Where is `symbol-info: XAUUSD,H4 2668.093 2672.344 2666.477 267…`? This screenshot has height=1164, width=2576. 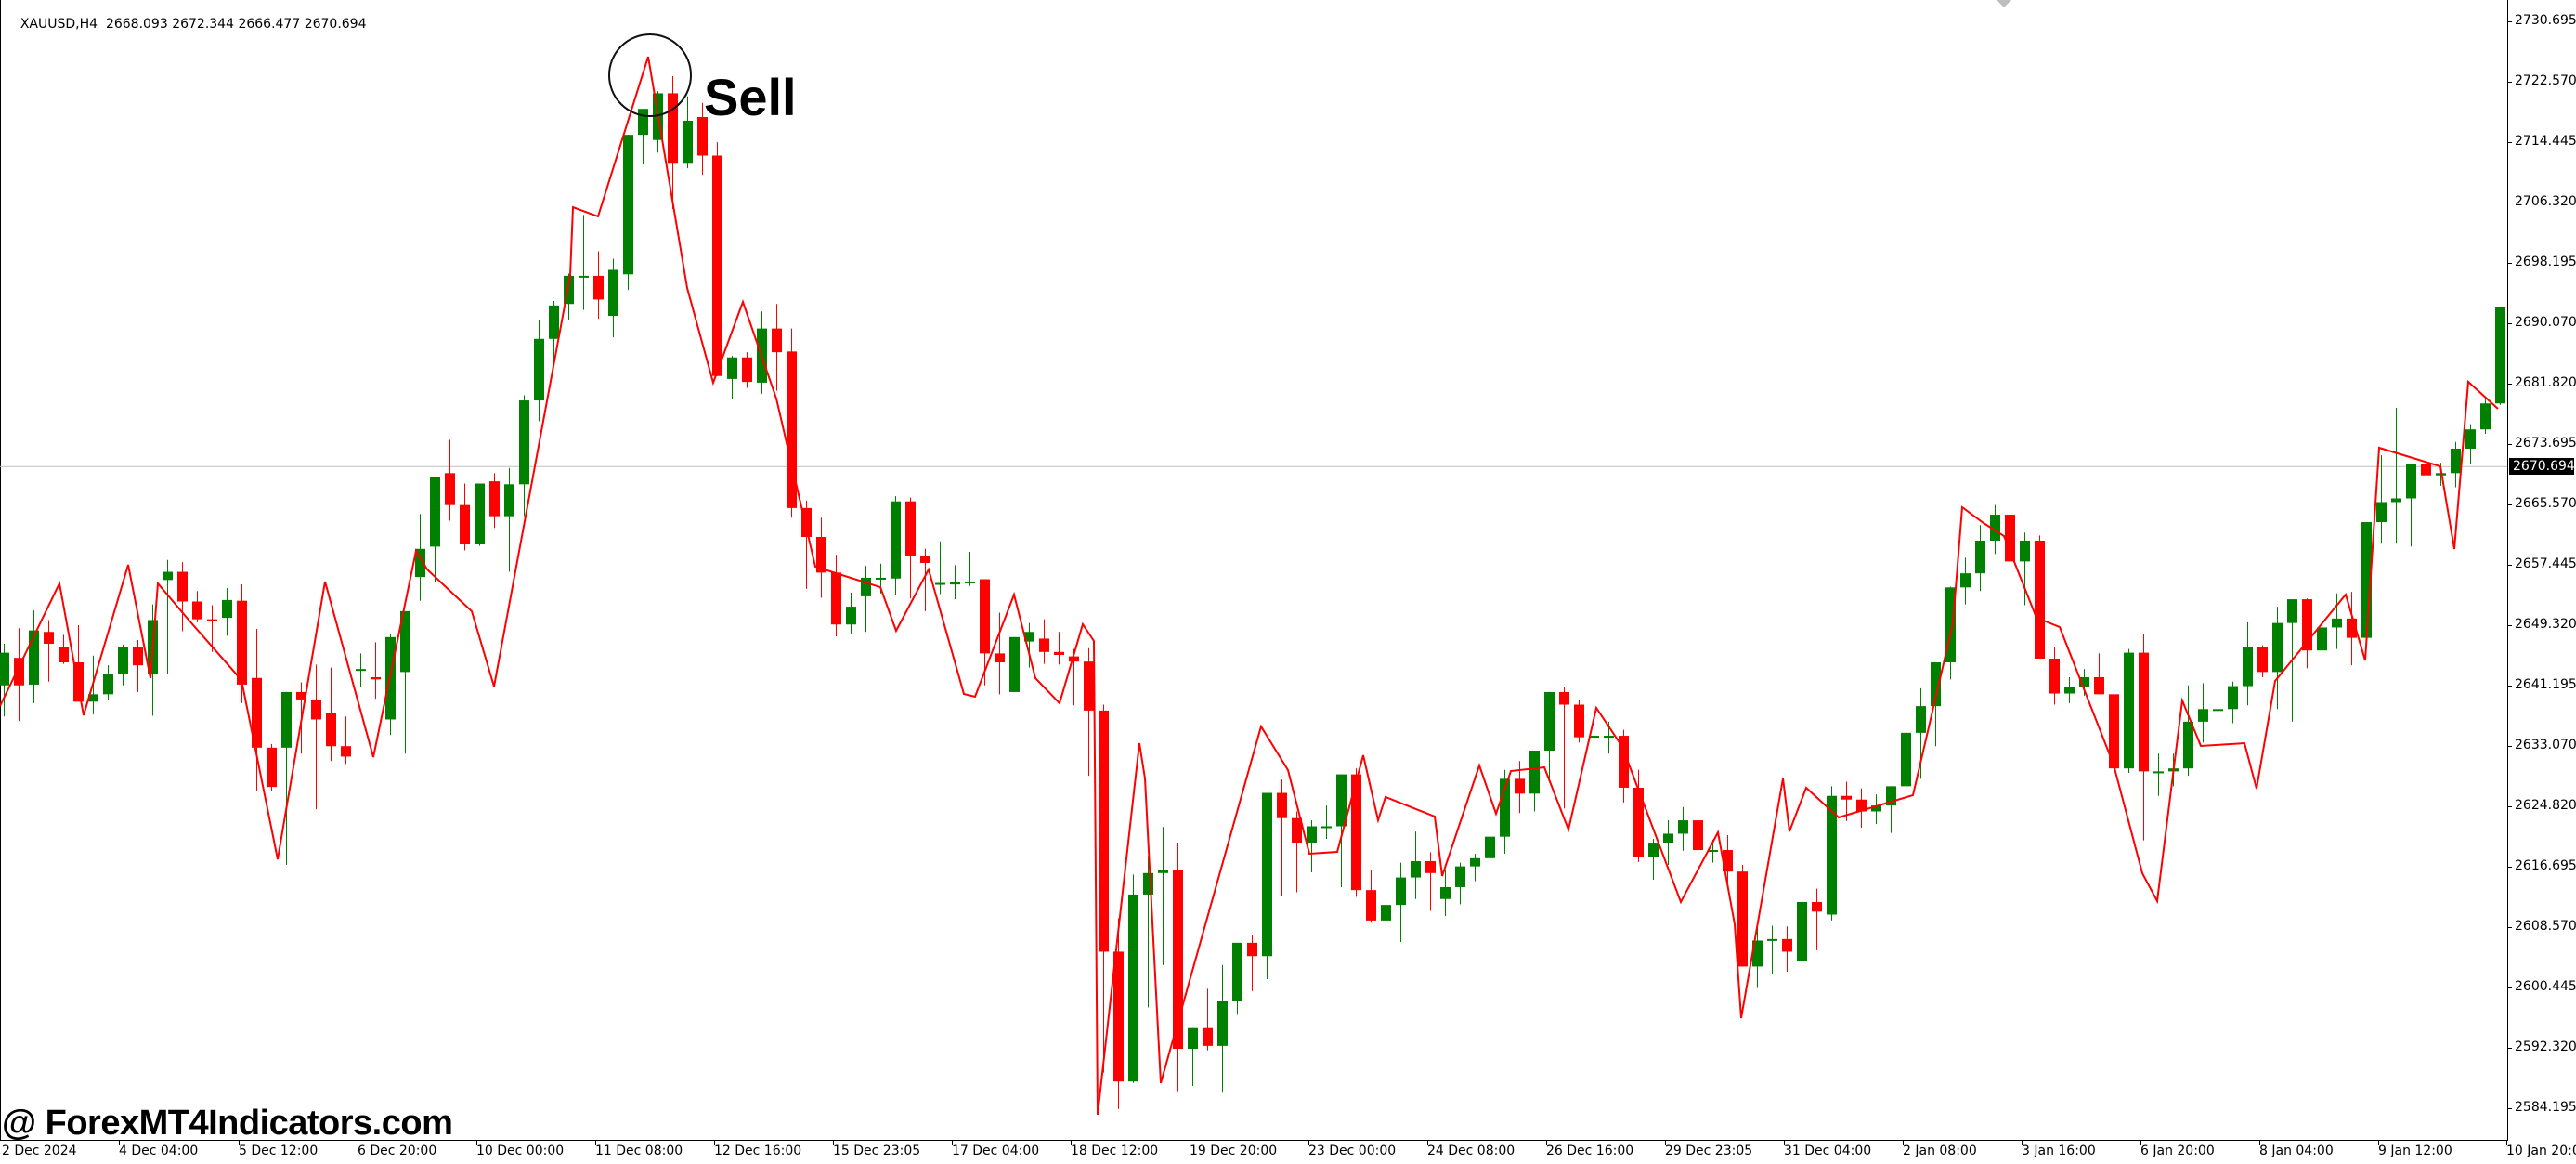 symbol-info: XAUUSD,H4 2668.093 2672.344 2666.477 267… is located at coordinates (185, 24).